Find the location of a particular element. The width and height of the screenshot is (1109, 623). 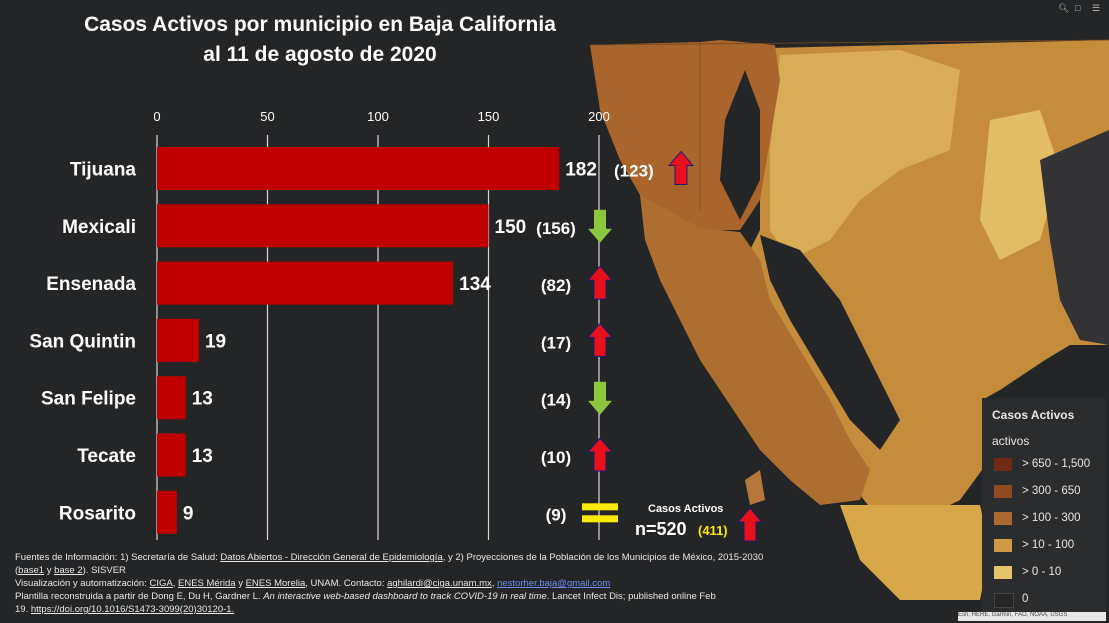

map-attribution: Esri, HERE, Garmin, FAO, NOAA, USGS is located at coordinates (1032, 616).